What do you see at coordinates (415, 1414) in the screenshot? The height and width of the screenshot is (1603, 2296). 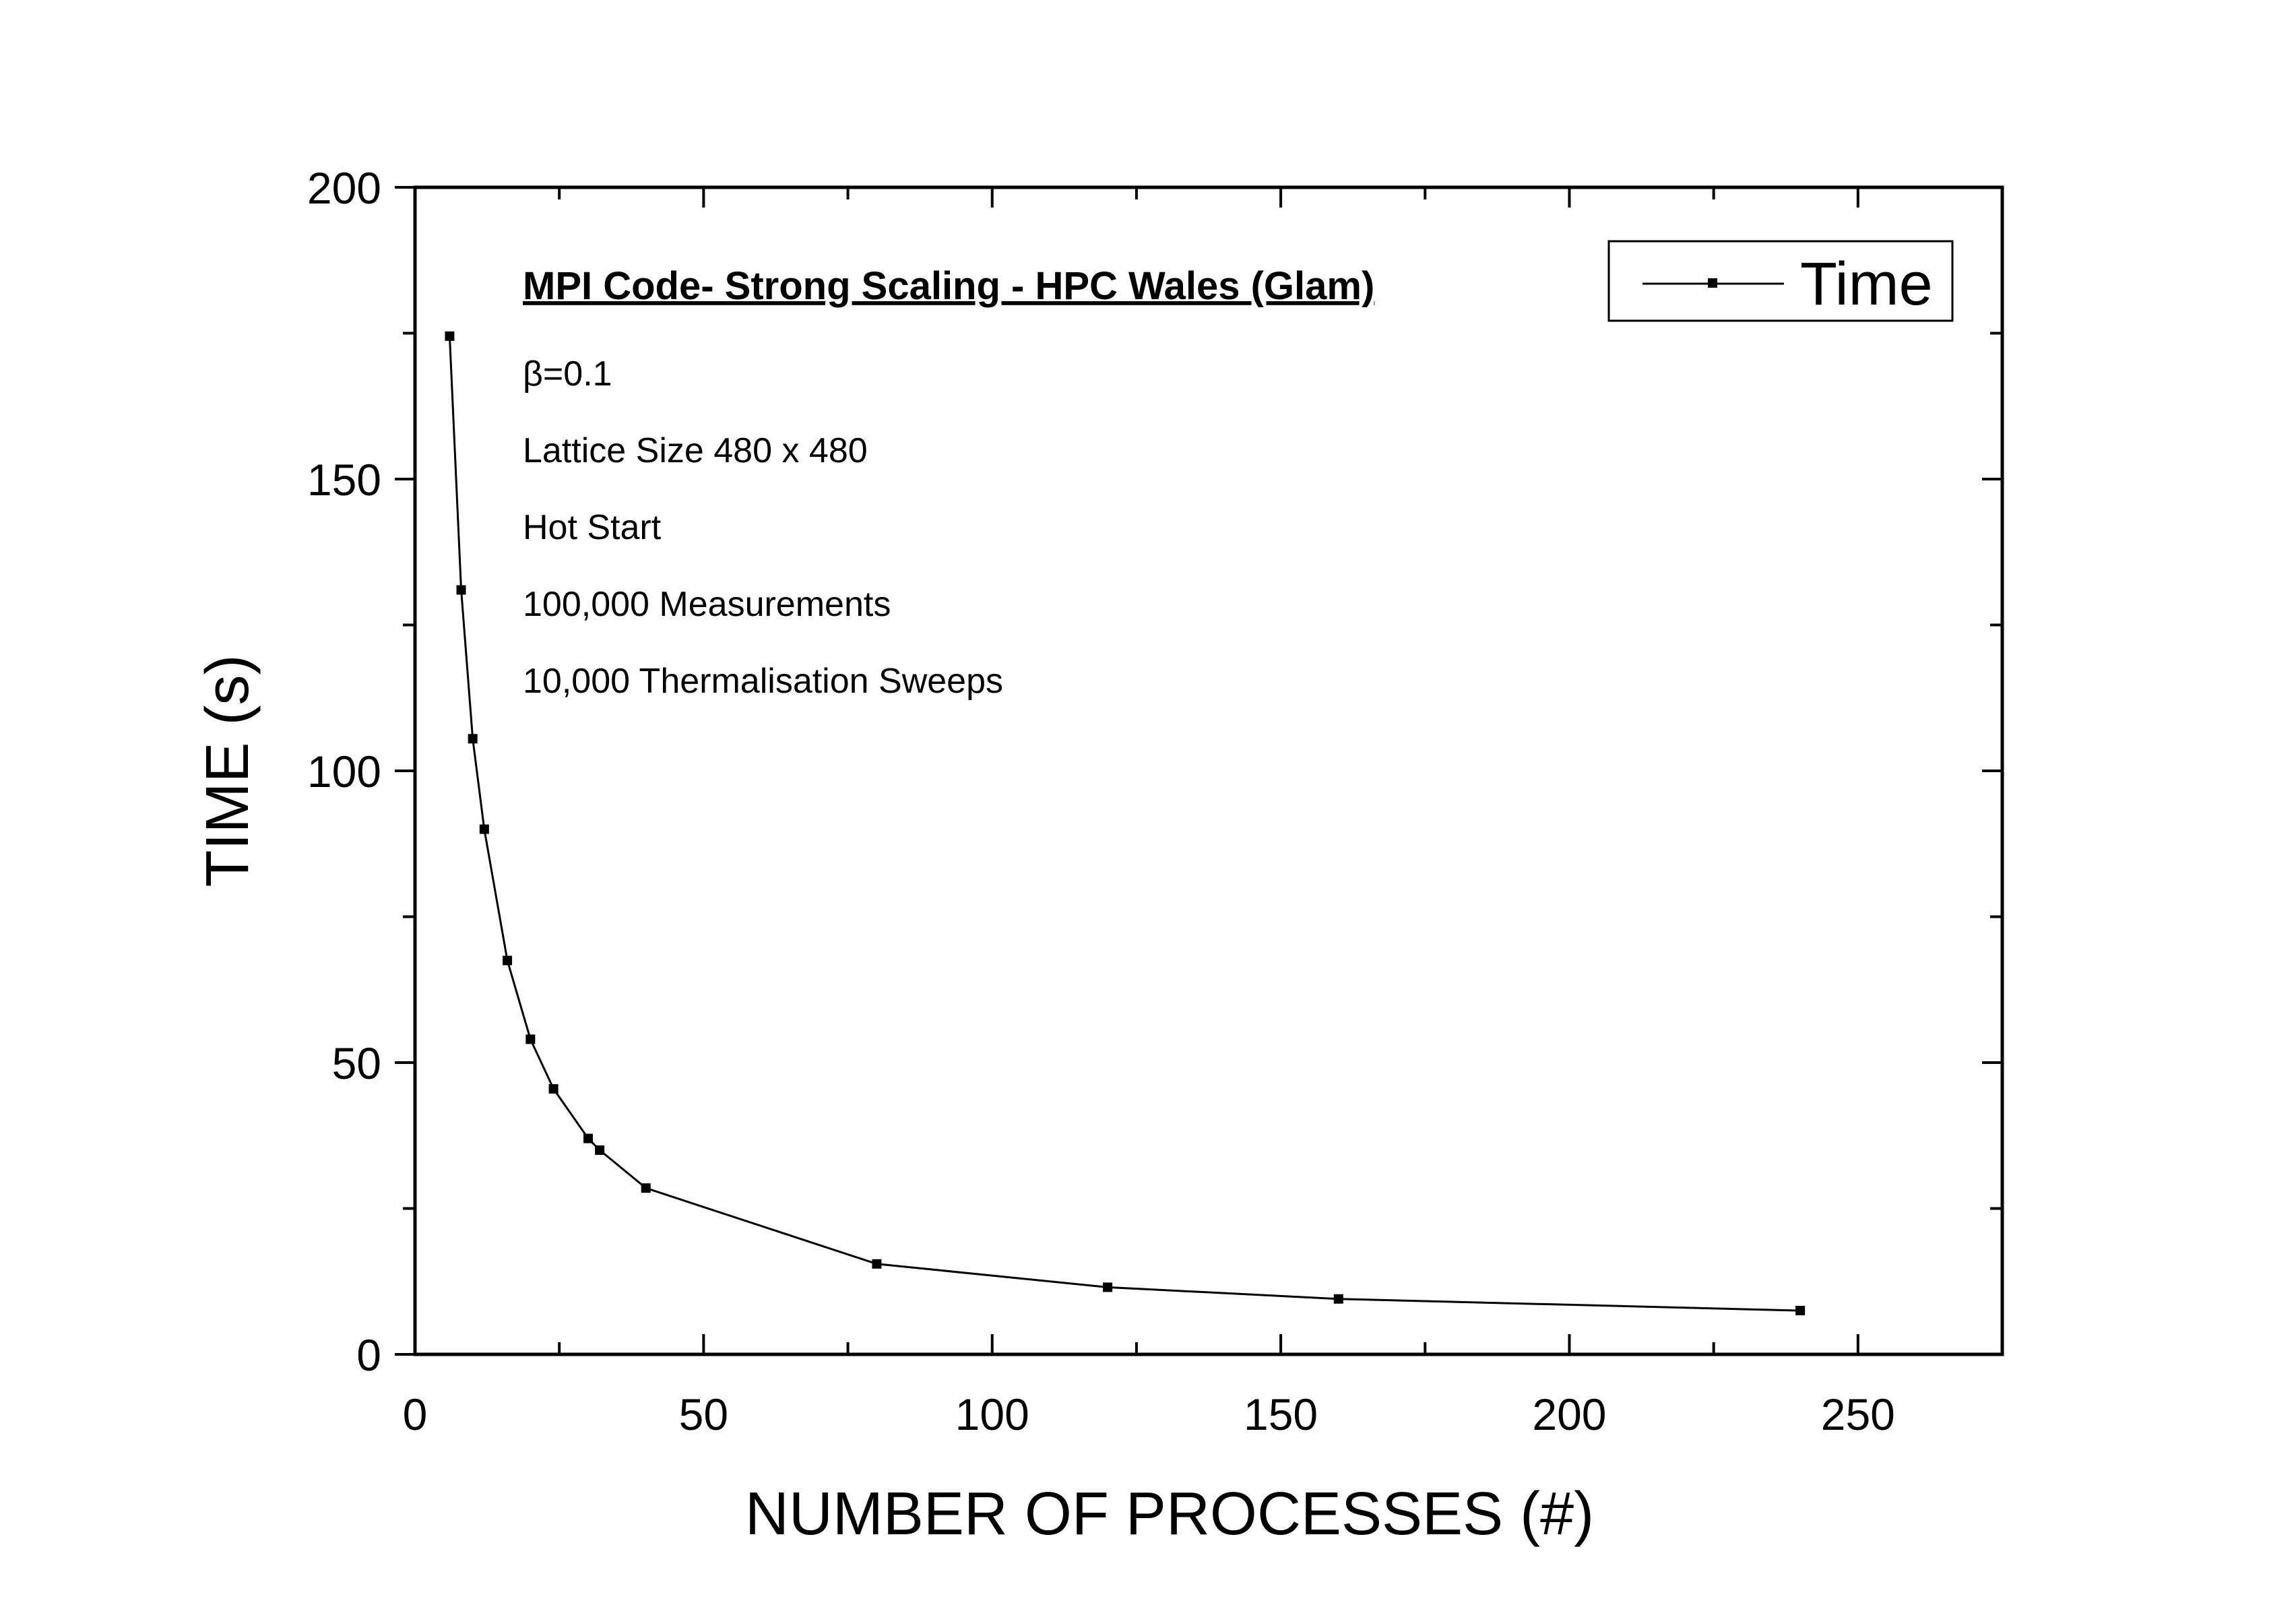 I see `x-tick-label: 0` at bounding box center [415, 1414].